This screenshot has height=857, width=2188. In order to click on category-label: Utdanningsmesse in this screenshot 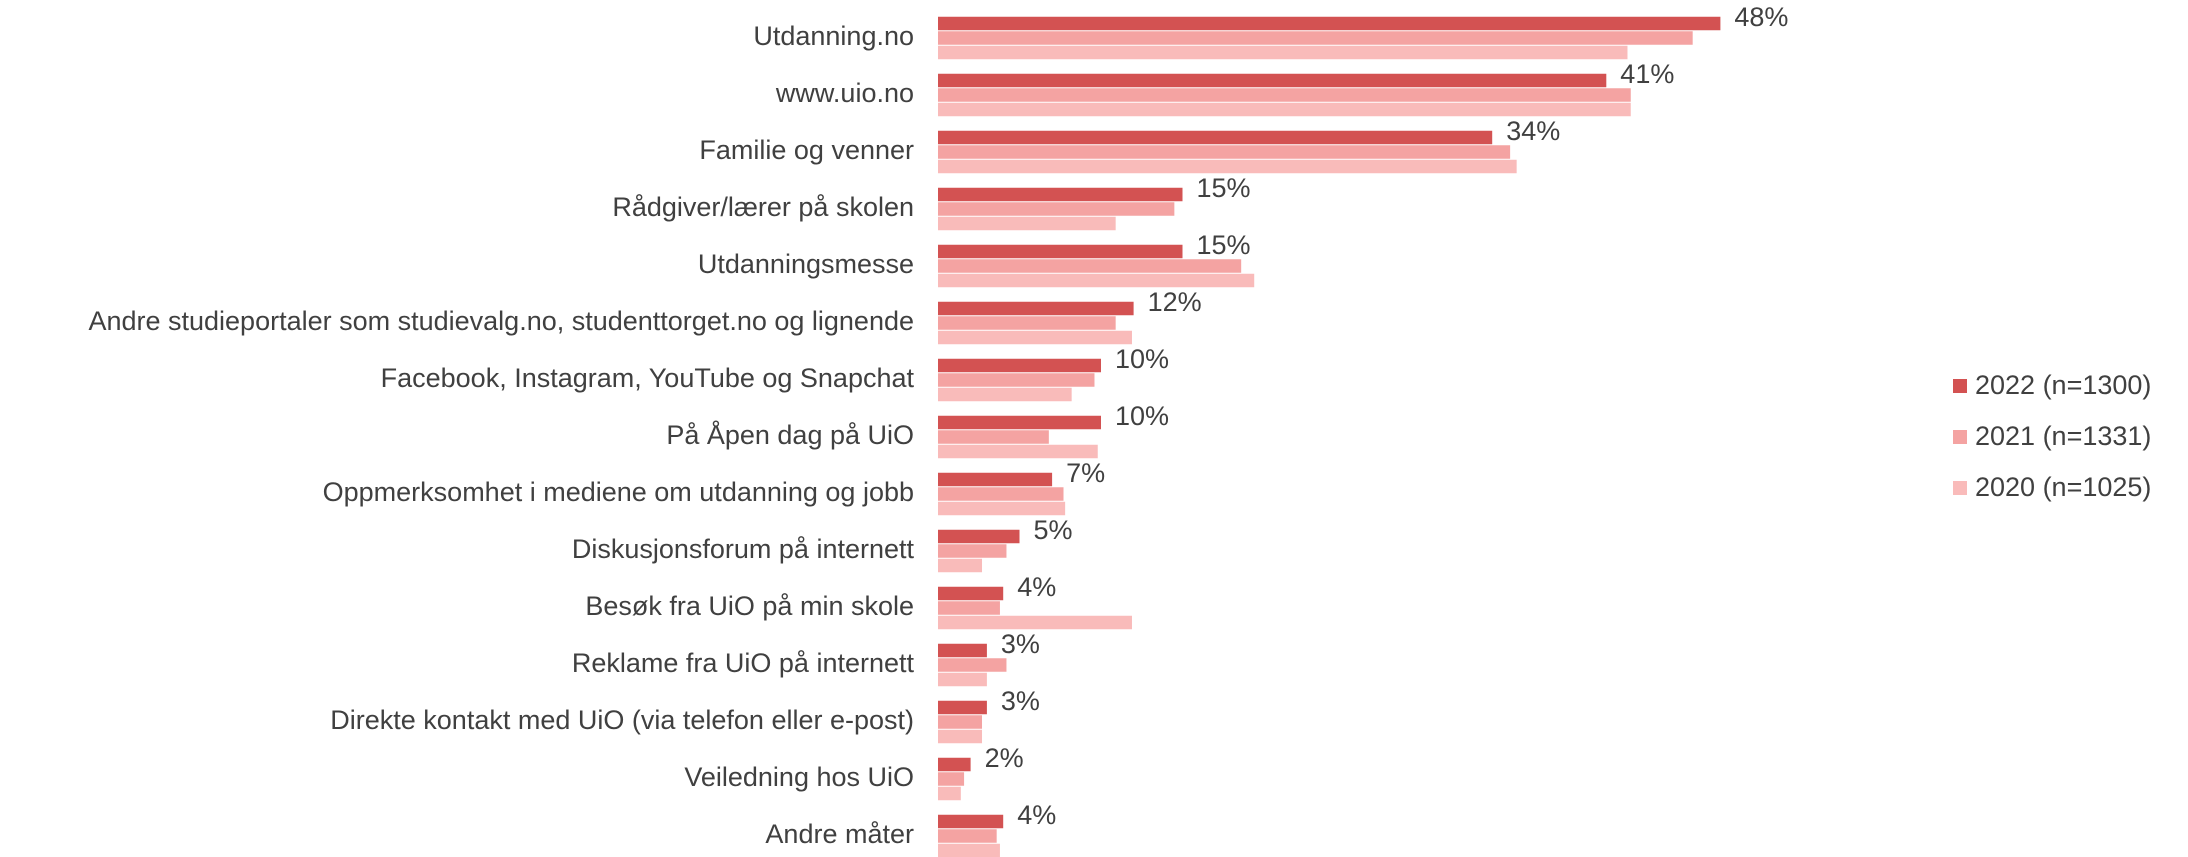, I will do `click(806, 264)`.